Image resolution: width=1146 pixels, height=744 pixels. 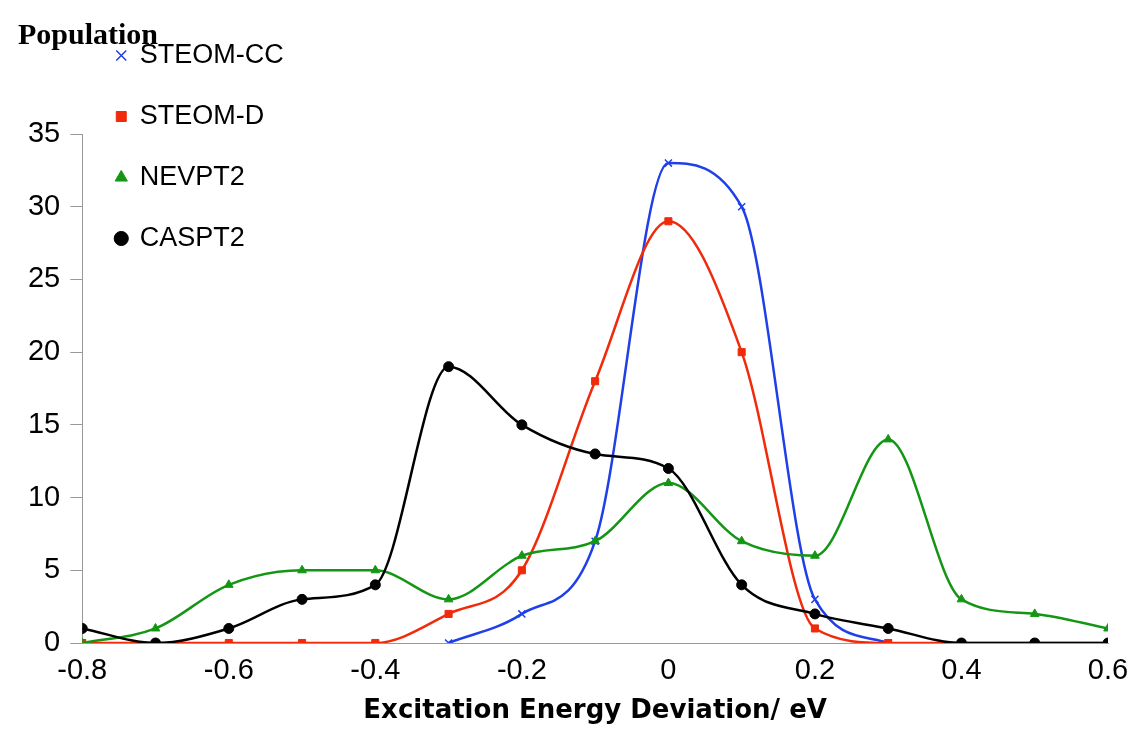 What do you see at coordinates (192, 175) in the screenshot?
I see `legend-label: NEVPT2` at bounding box center [192, 175].